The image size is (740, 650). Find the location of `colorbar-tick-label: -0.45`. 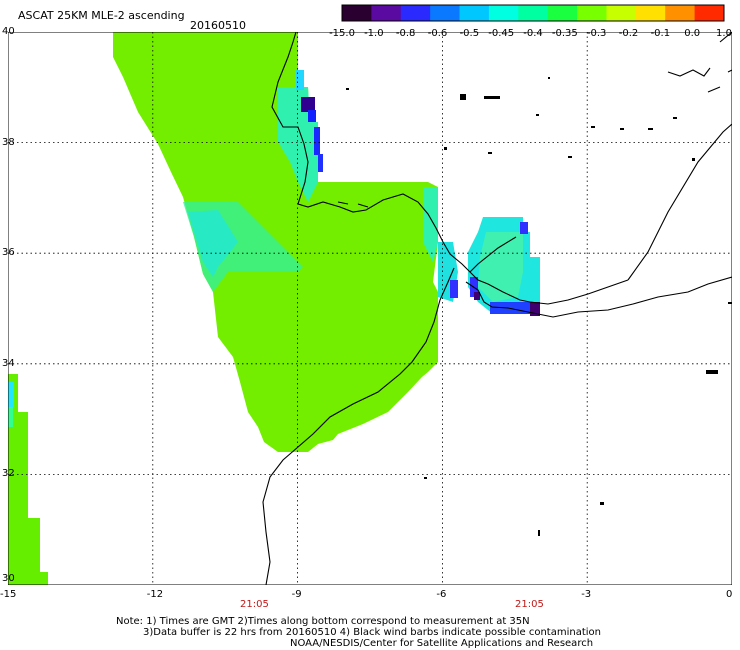

colorbar-tick-label: -0.45 is located at coordinates (501, 33).